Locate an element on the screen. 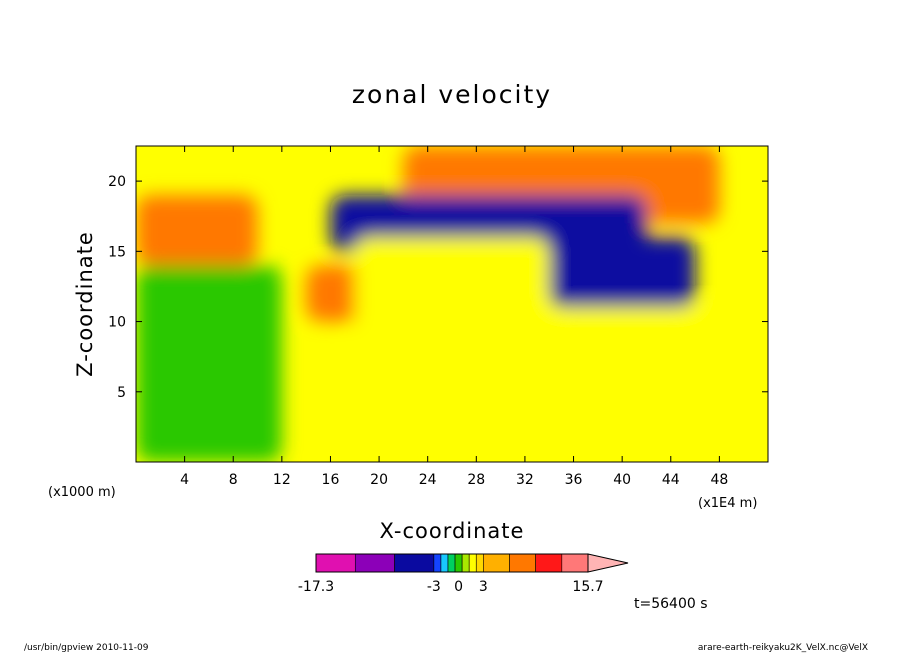 Image resolution: width=904 pixels, height=654 pixels. chart-title: zonal velocity is located at coordinates (452, 94).